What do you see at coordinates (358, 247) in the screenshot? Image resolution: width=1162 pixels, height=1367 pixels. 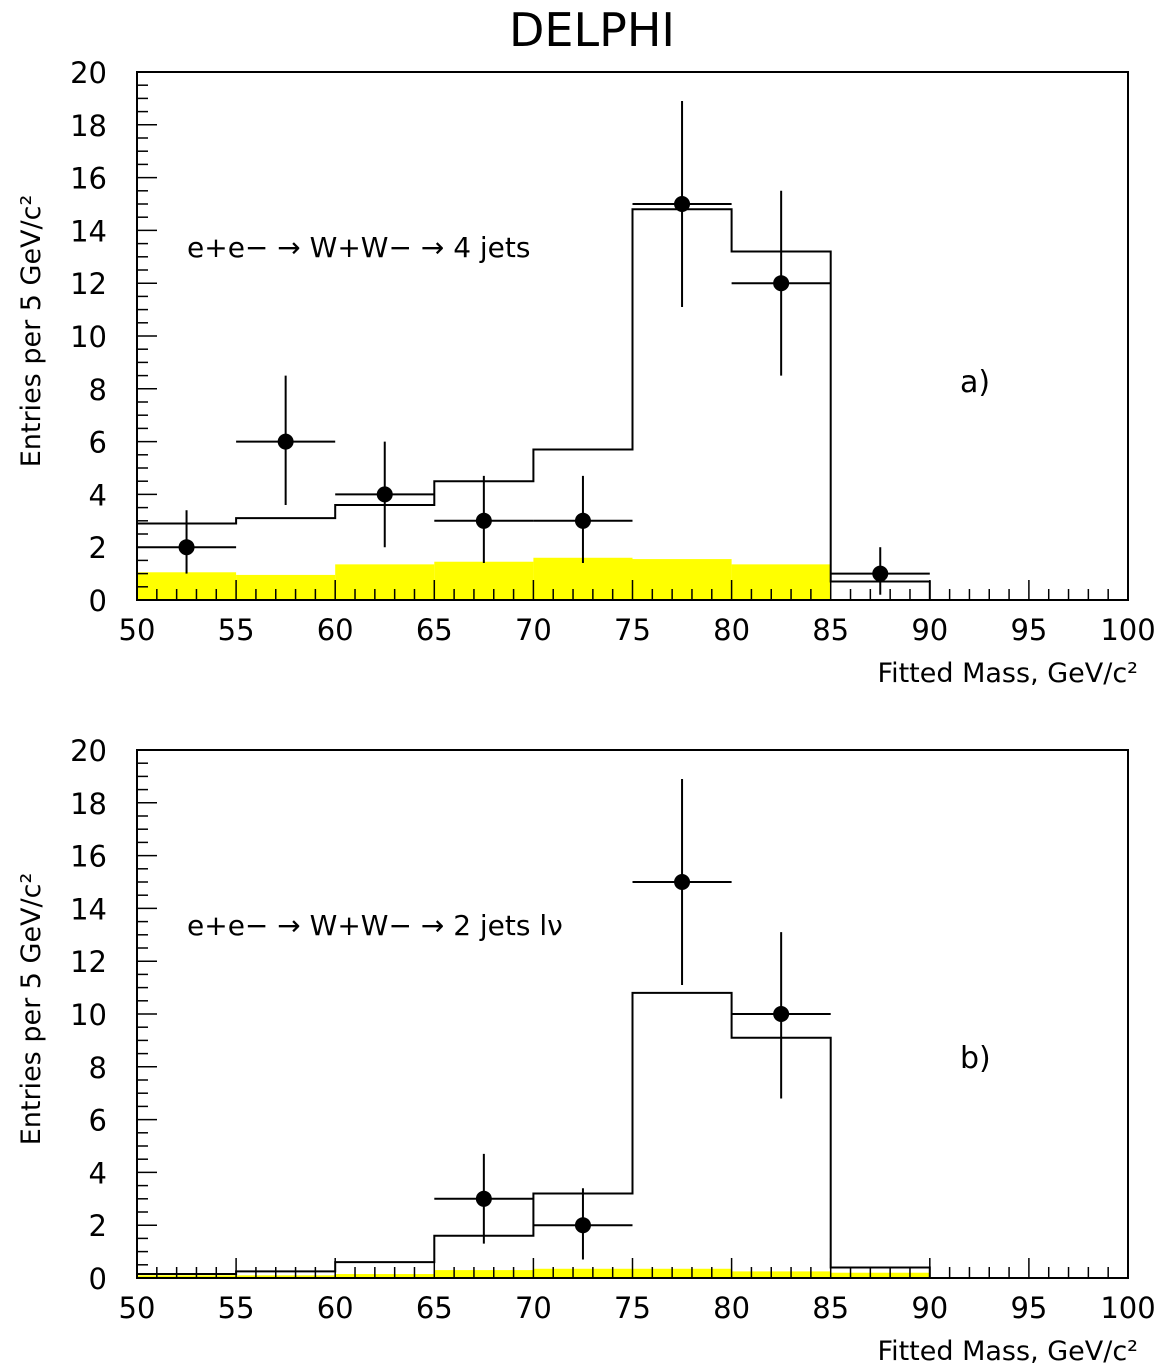 I see `process-label: e+e− → W+W− → 4 jets` at bounding box center [358, 247].